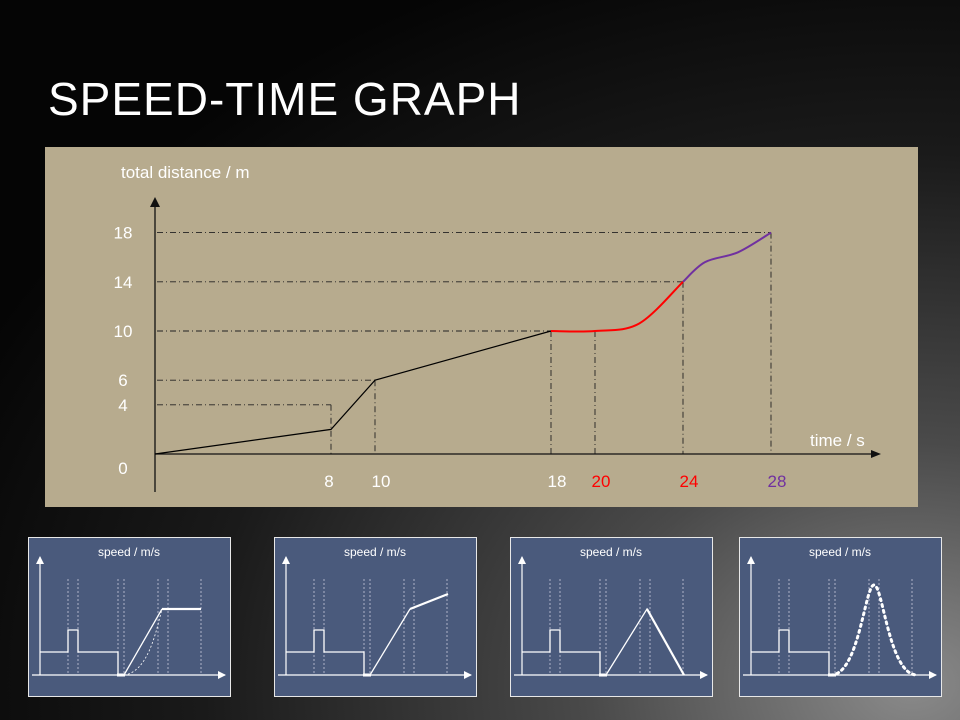  I want to click on x-tick-label: 8, so click(328, 481).